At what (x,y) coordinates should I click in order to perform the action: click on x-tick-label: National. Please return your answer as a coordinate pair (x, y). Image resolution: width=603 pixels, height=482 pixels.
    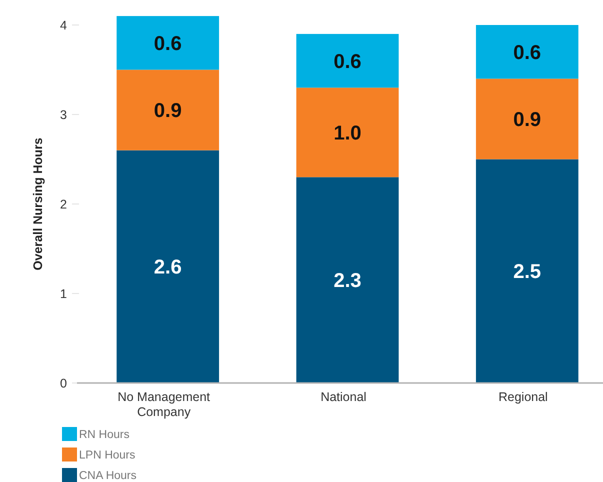
    Looking at the image, I should click on (343, 397).